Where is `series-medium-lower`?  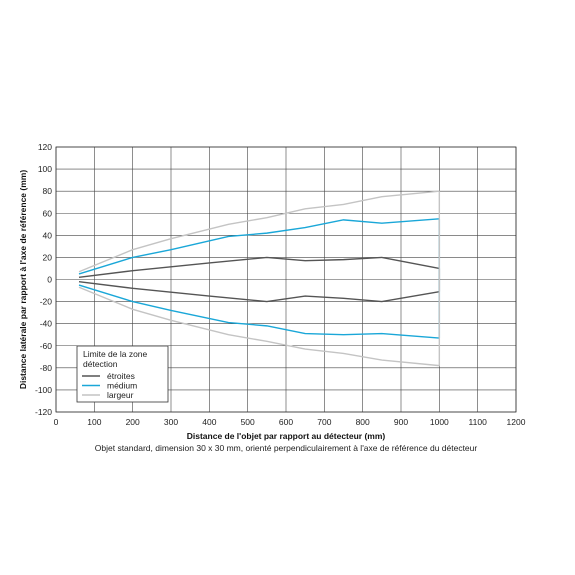 series-medium-lower is located at coordinates (259, 311).